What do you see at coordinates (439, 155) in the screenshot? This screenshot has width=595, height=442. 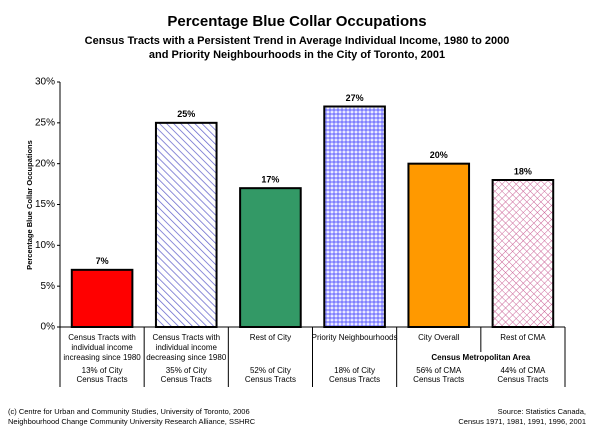 I see `value-label: 20%` at bounding box center [439, 155].